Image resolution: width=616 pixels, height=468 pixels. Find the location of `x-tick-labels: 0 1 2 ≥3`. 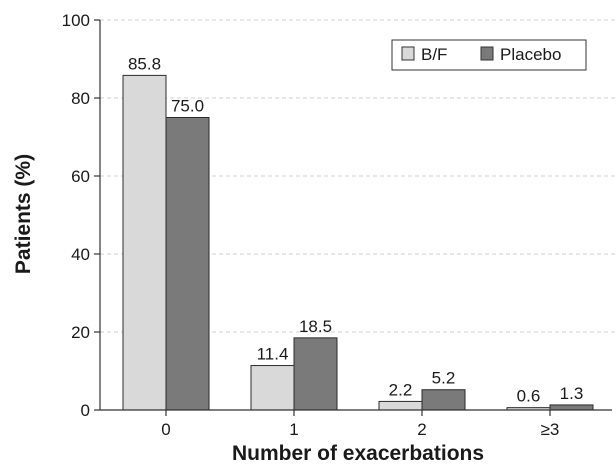

x-tick-labels: 0 1 2 ≥3 is located at coordinates (360, 429).